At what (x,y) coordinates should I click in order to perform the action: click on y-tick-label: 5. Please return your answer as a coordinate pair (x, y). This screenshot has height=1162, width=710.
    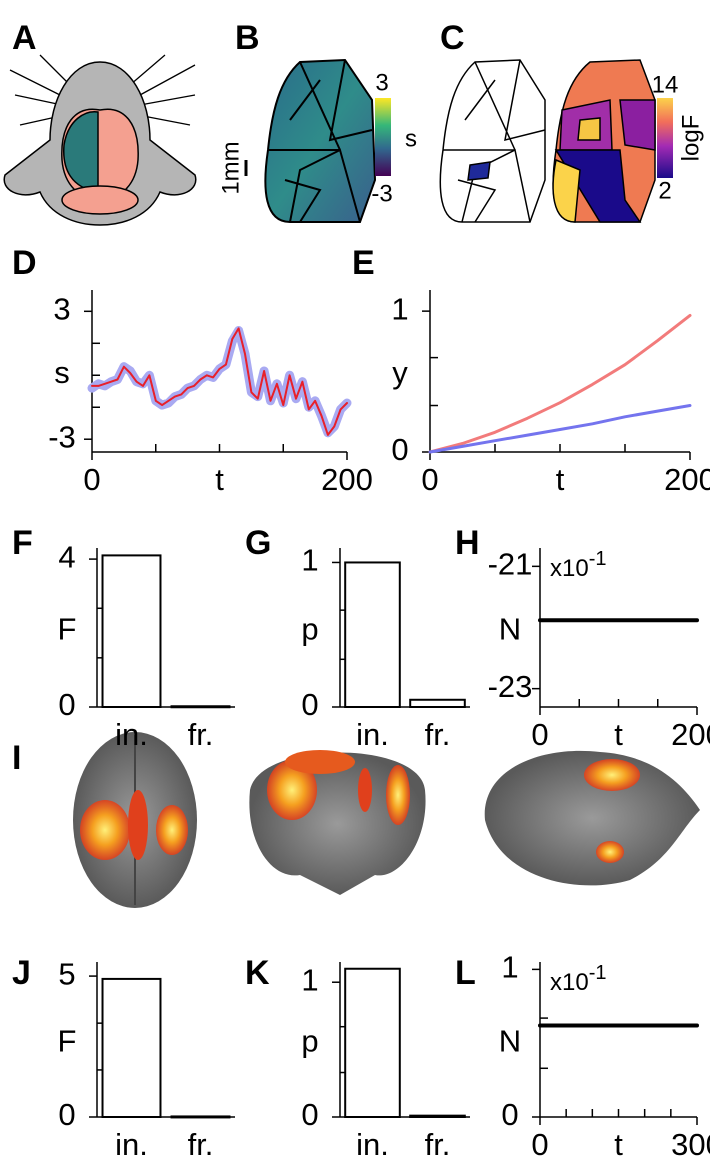
    Looking at the image, I should click on (66, 973).